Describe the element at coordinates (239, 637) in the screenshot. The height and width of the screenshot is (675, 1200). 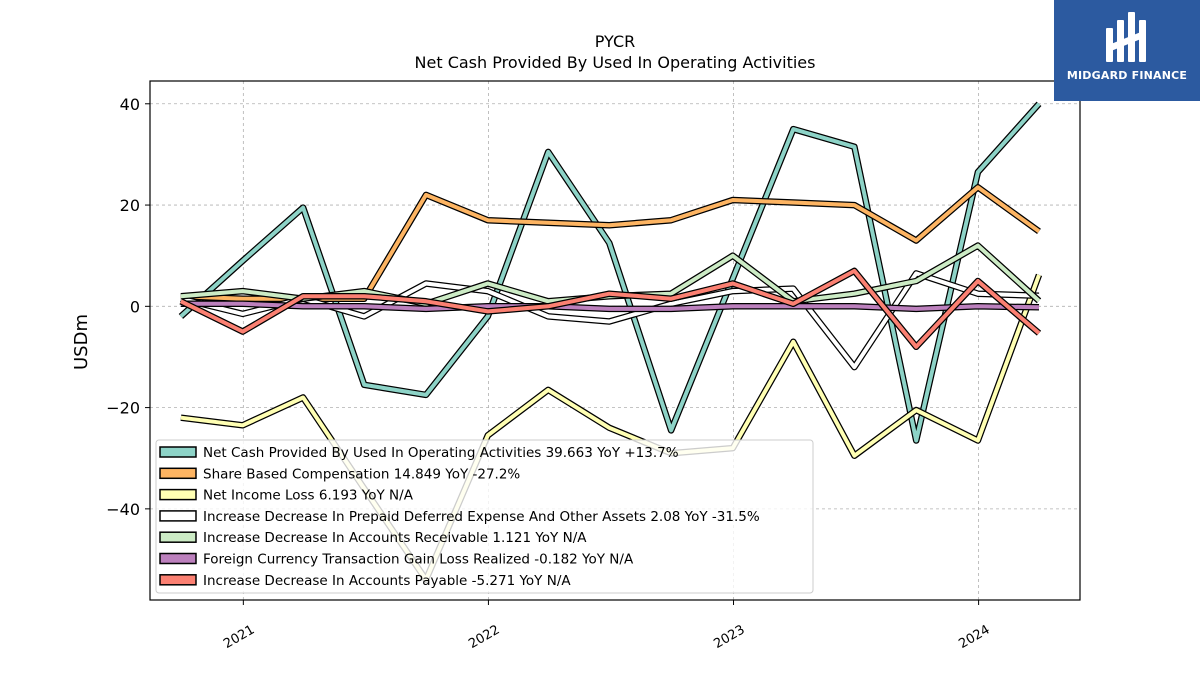
I see `x-tick-label: 2021` at that location.